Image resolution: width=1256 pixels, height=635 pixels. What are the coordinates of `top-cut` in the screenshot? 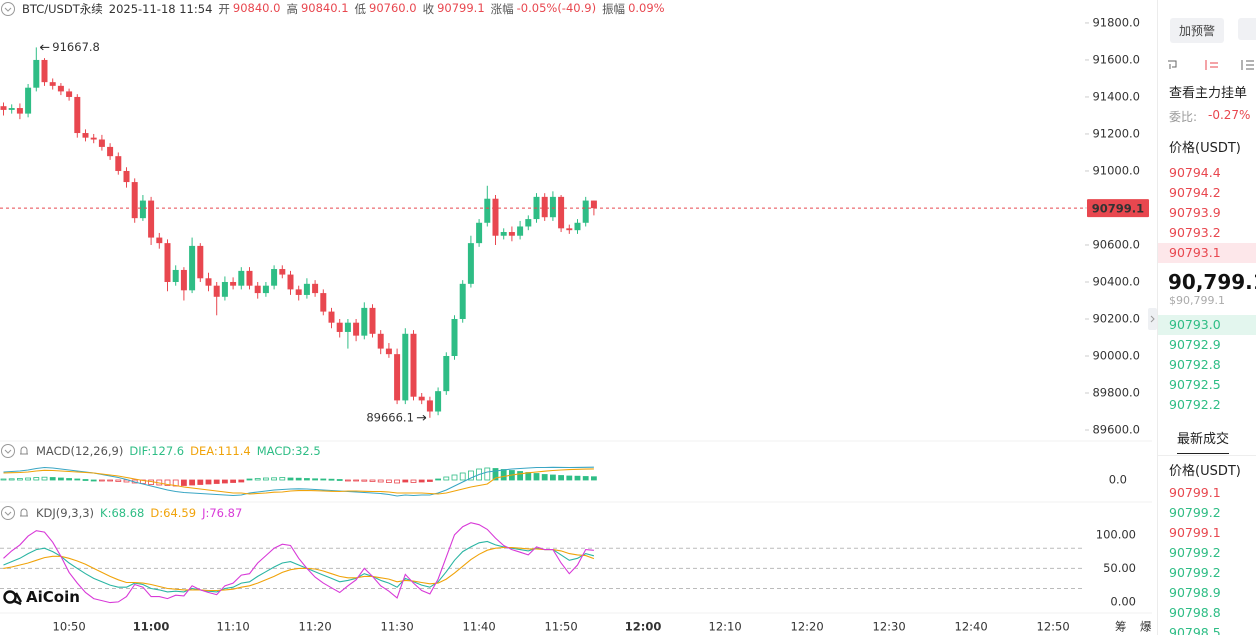 It's located at (1207, 5).